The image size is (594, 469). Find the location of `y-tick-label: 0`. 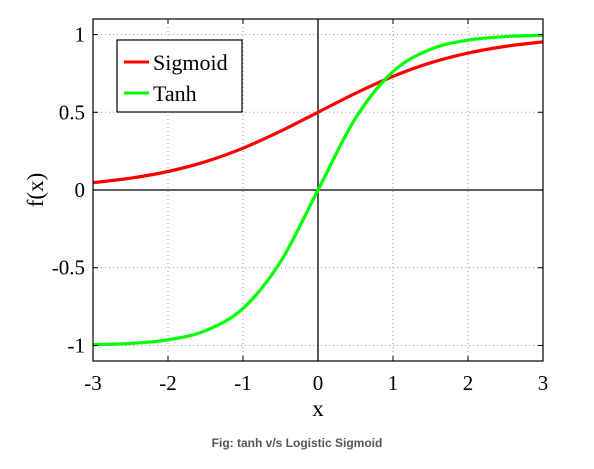

y-tick-label: 0 is located at coordinates (80, 190).